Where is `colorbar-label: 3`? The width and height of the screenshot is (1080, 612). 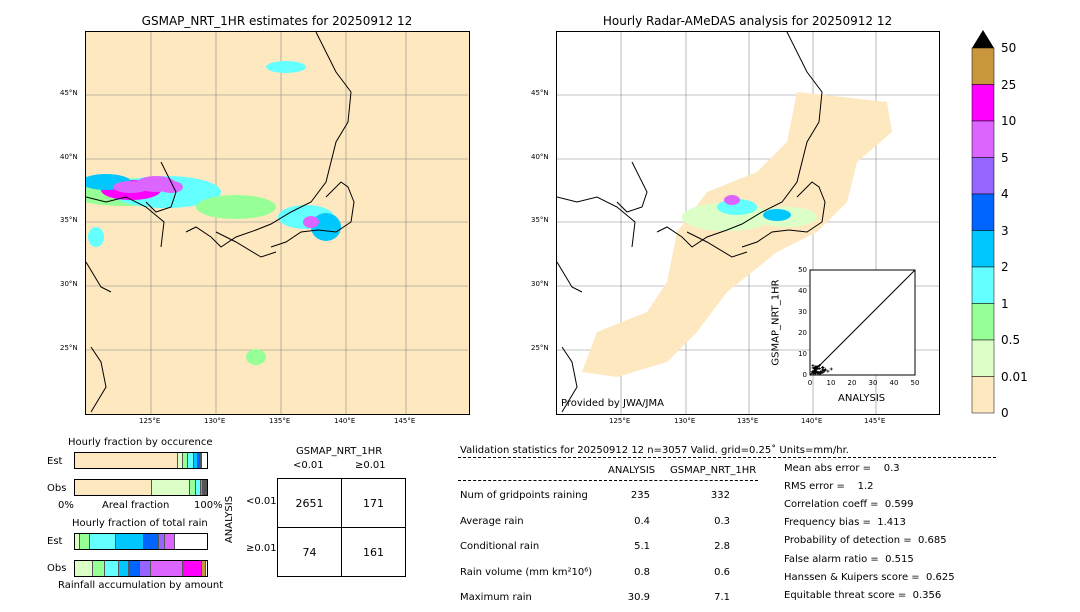
colorbar-label: 3 is located at coordinates (1005, 231).